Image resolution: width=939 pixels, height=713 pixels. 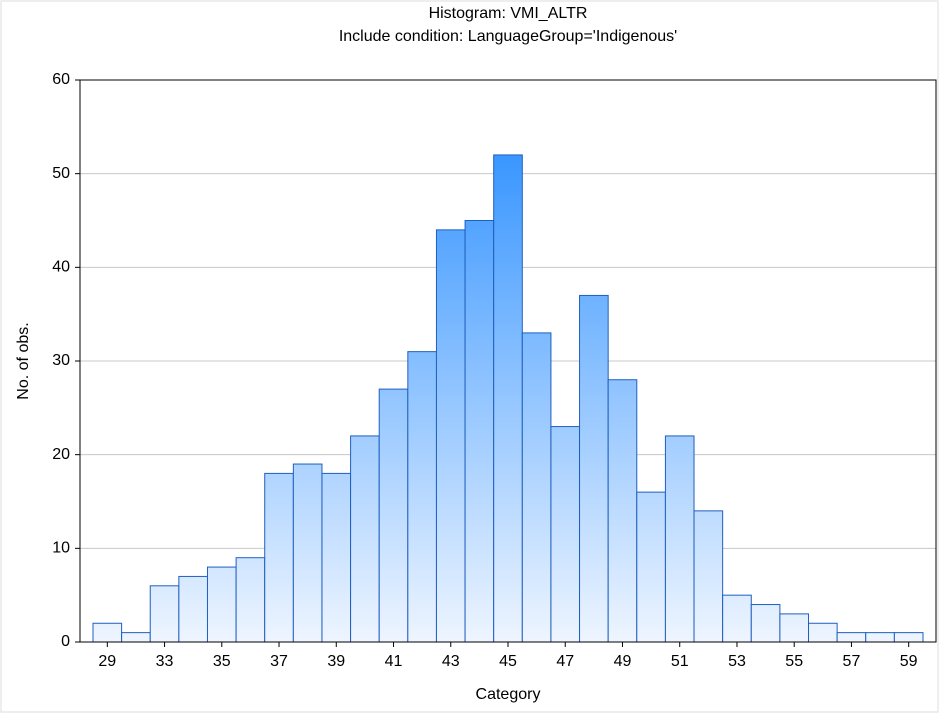 What do you see at coordinates (61, 454) in the screenshot?
I see `y-tick-label: 20` at bounding box center [61, 454].